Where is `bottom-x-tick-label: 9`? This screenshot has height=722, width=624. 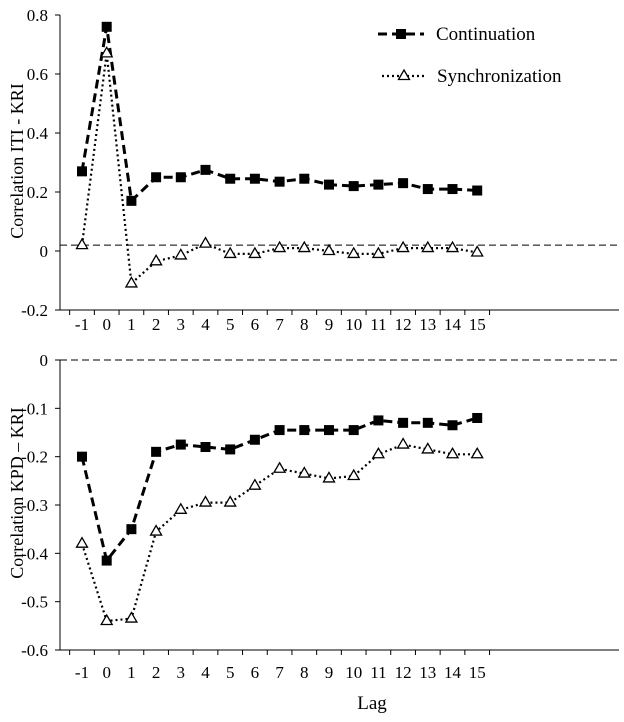
bottom-x-tick-label: 9 is located at coordinates (329, 672).